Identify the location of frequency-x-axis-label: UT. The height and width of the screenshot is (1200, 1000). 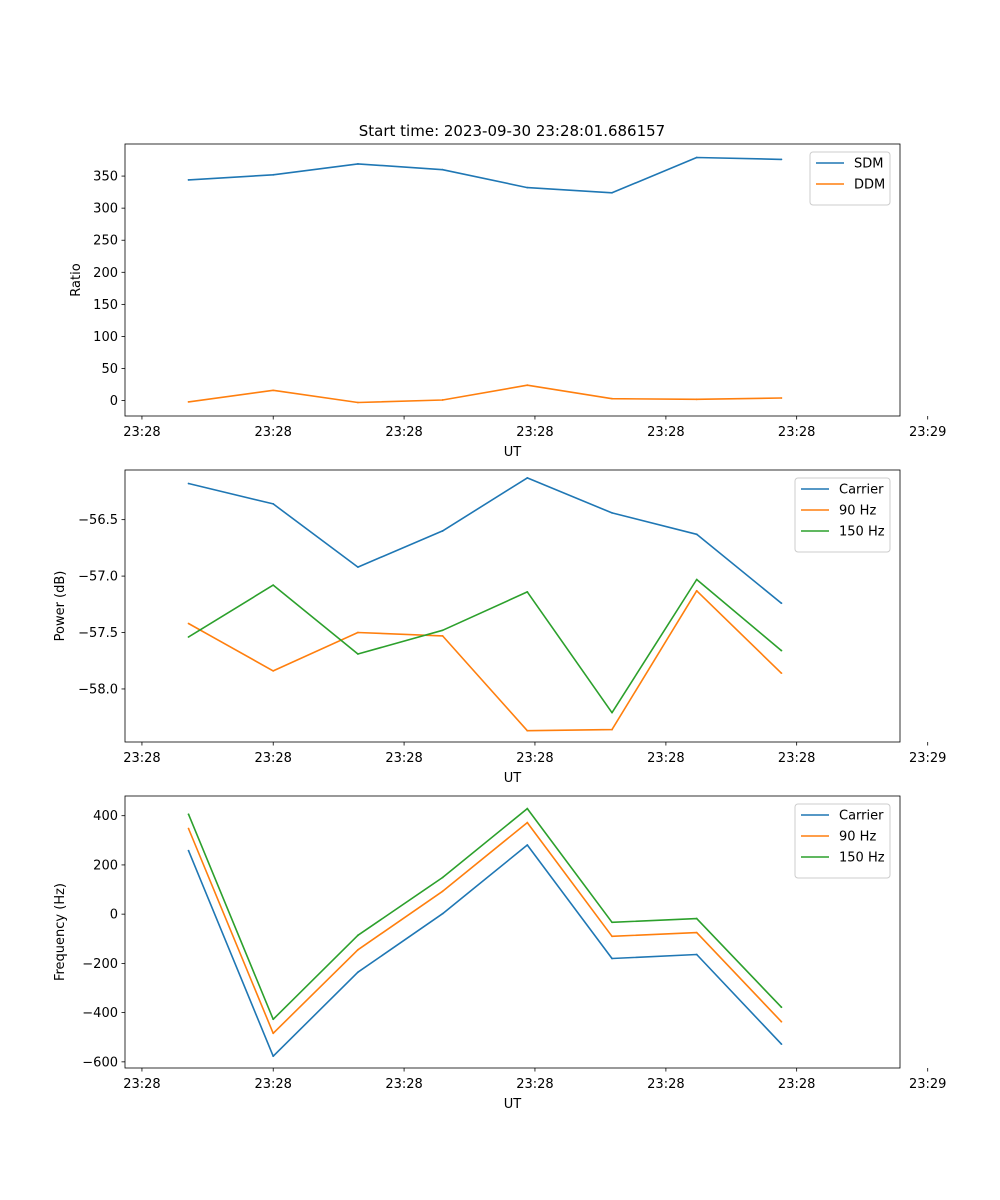
(513, 1104).